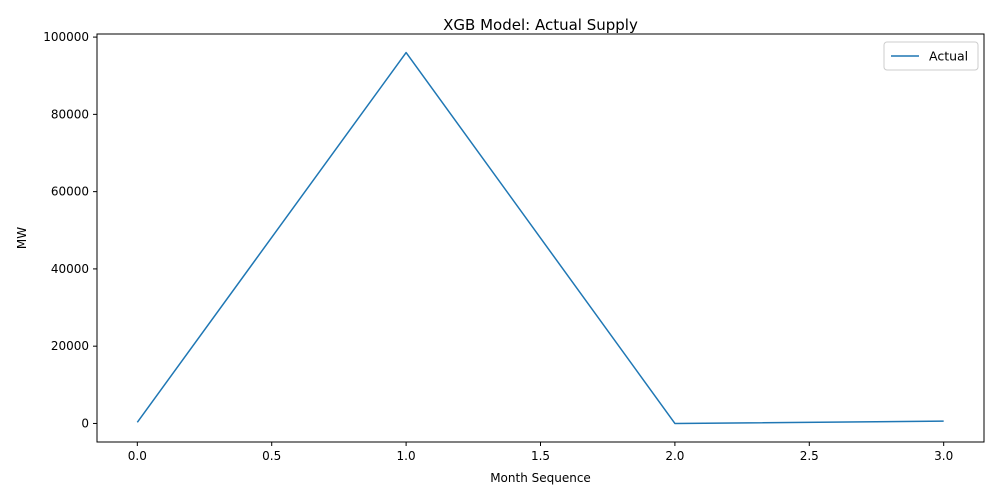  What do you see at coordinates (70, 114) in the screenshot?
I see `y-tick-label: 80000` at bounding box center [70, 114].